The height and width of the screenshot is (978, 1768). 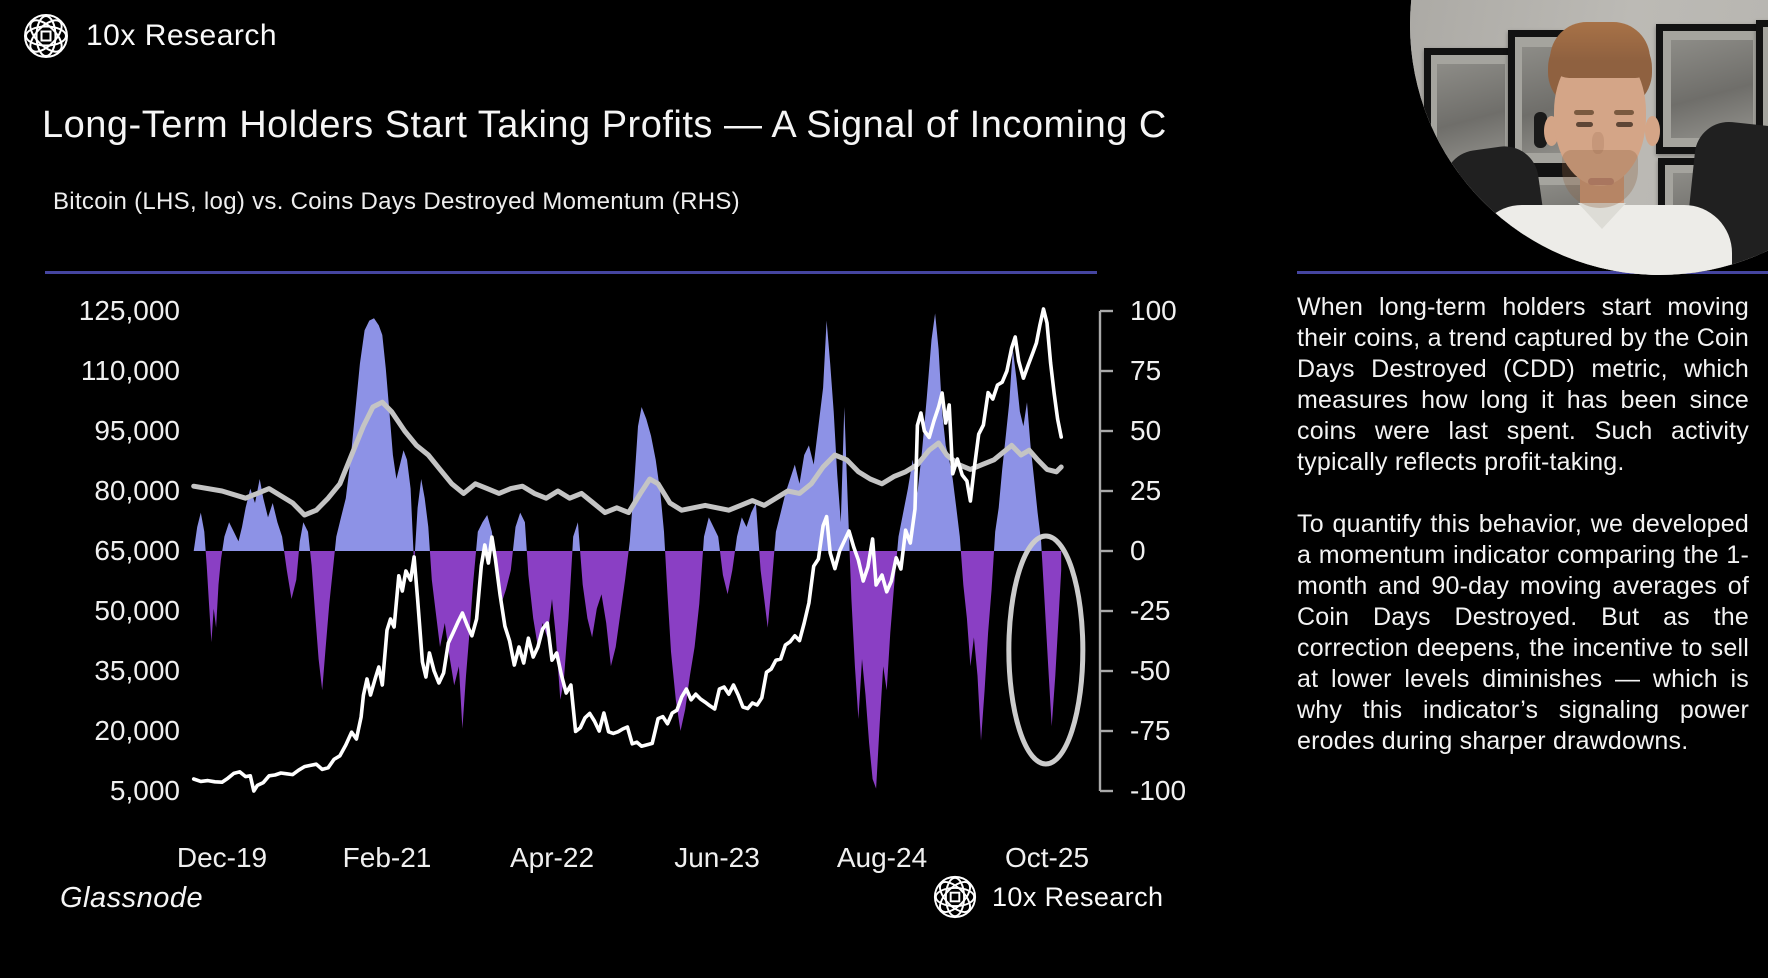 I want to click on brand-name: 10x Research, so click(x=182, y=35).